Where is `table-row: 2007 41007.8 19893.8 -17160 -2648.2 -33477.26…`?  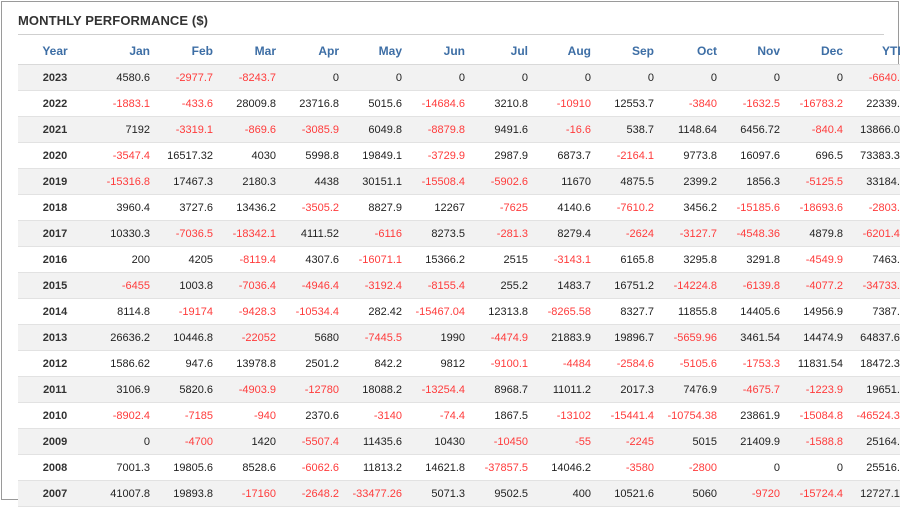 table-row: 2007 41007.8 19893.8 -17160 -2648.2 -33477.26… is located at coordinates (459, 493).